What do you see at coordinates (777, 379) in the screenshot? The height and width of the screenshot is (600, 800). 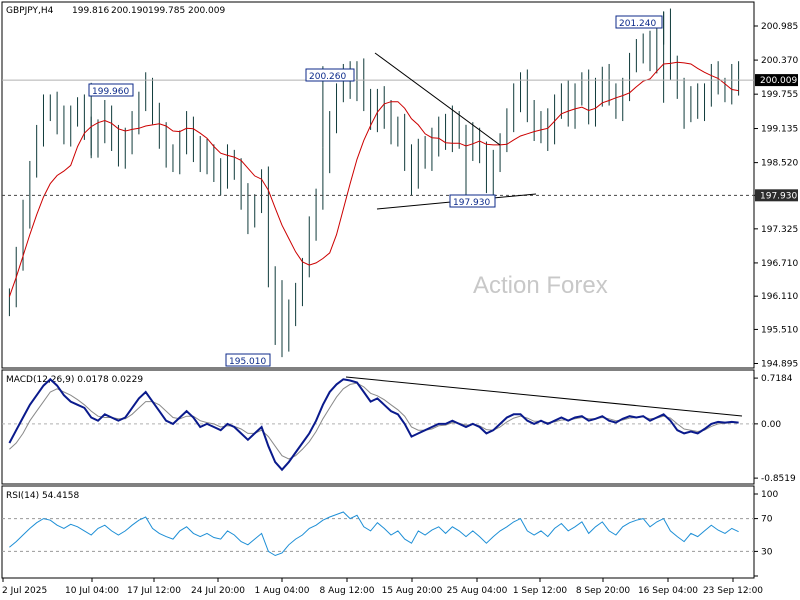 I see `macd-y-tick: 0.7184` at bounding box center [777, 379].